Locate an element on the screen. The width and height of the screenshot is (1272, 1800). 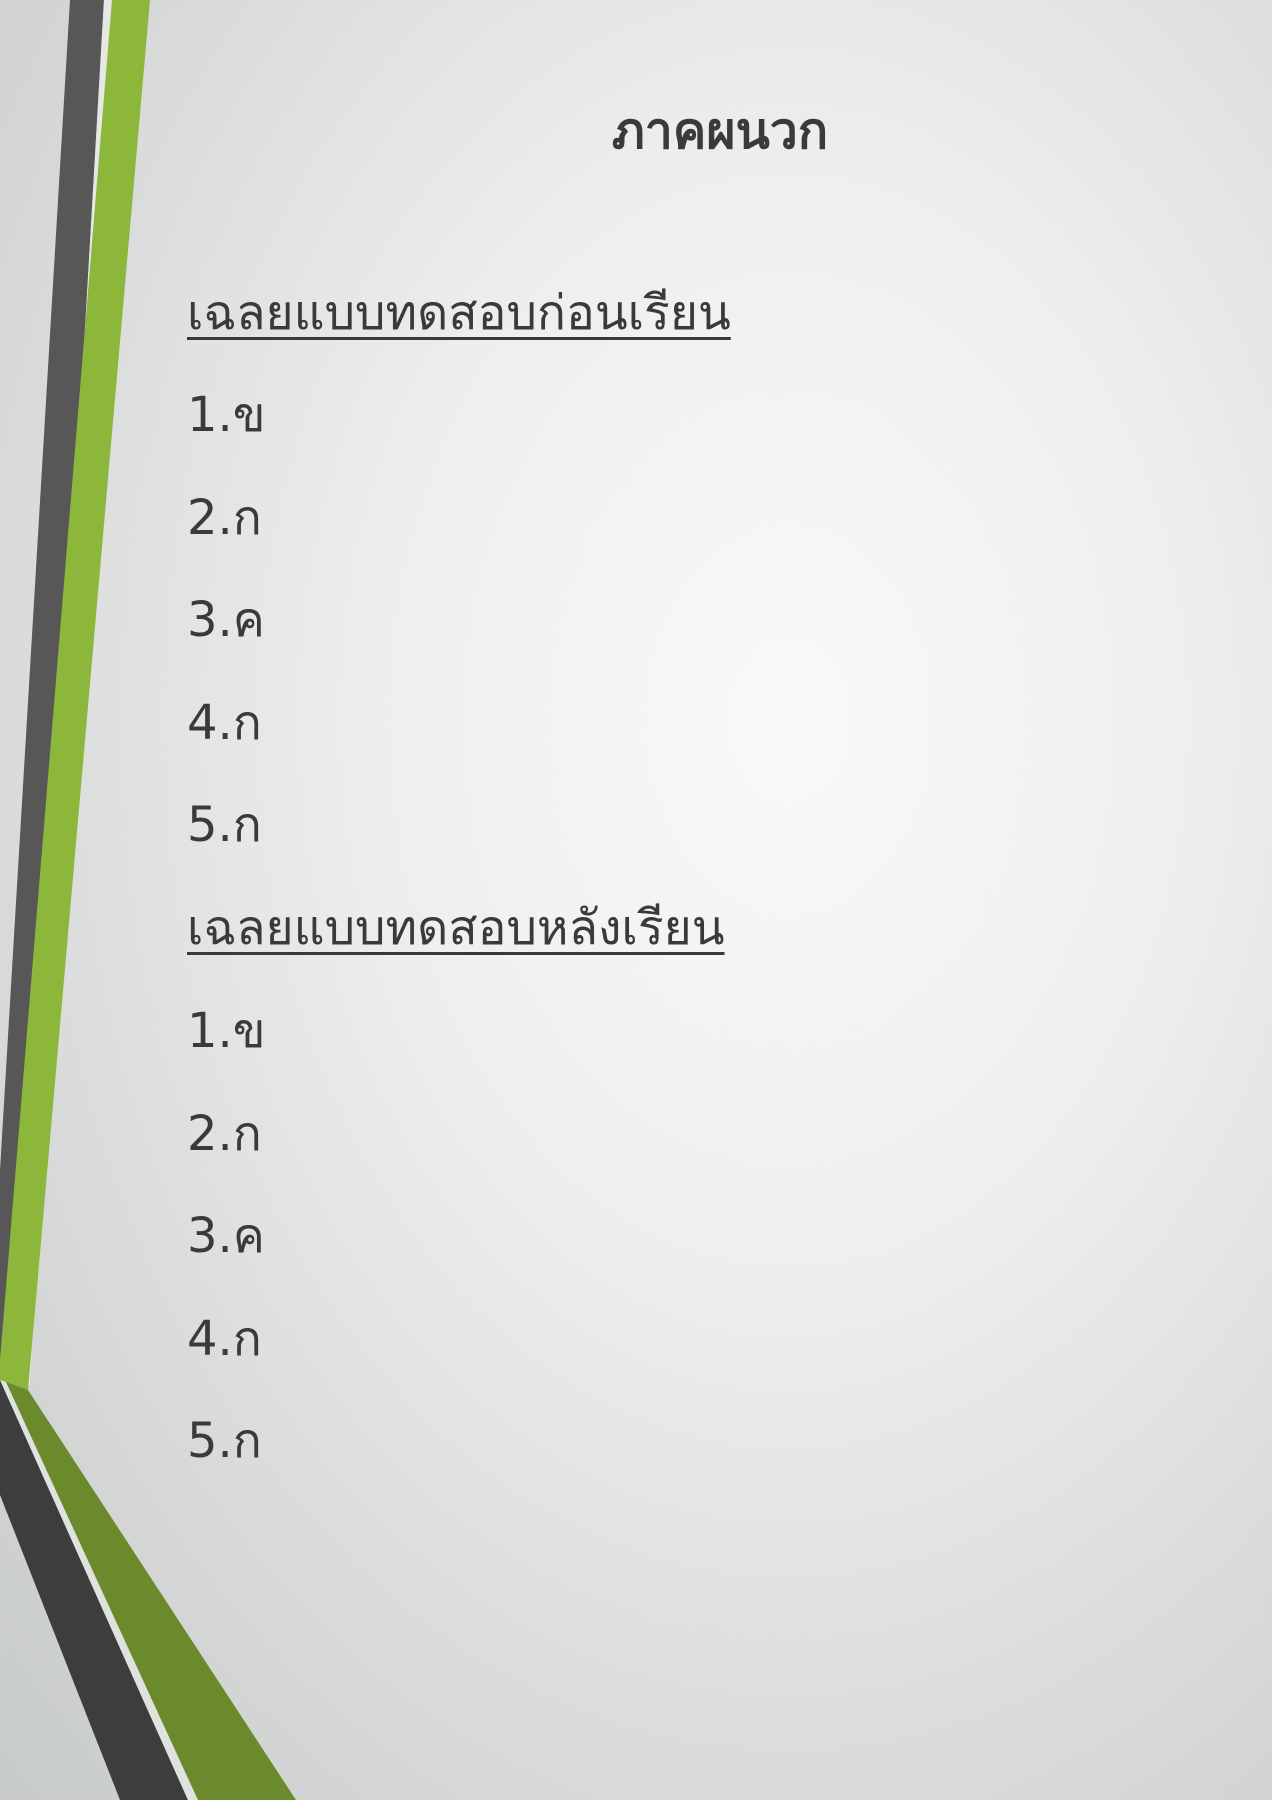
page-title: ภาคผนวก is located at coordinates (720, 131).